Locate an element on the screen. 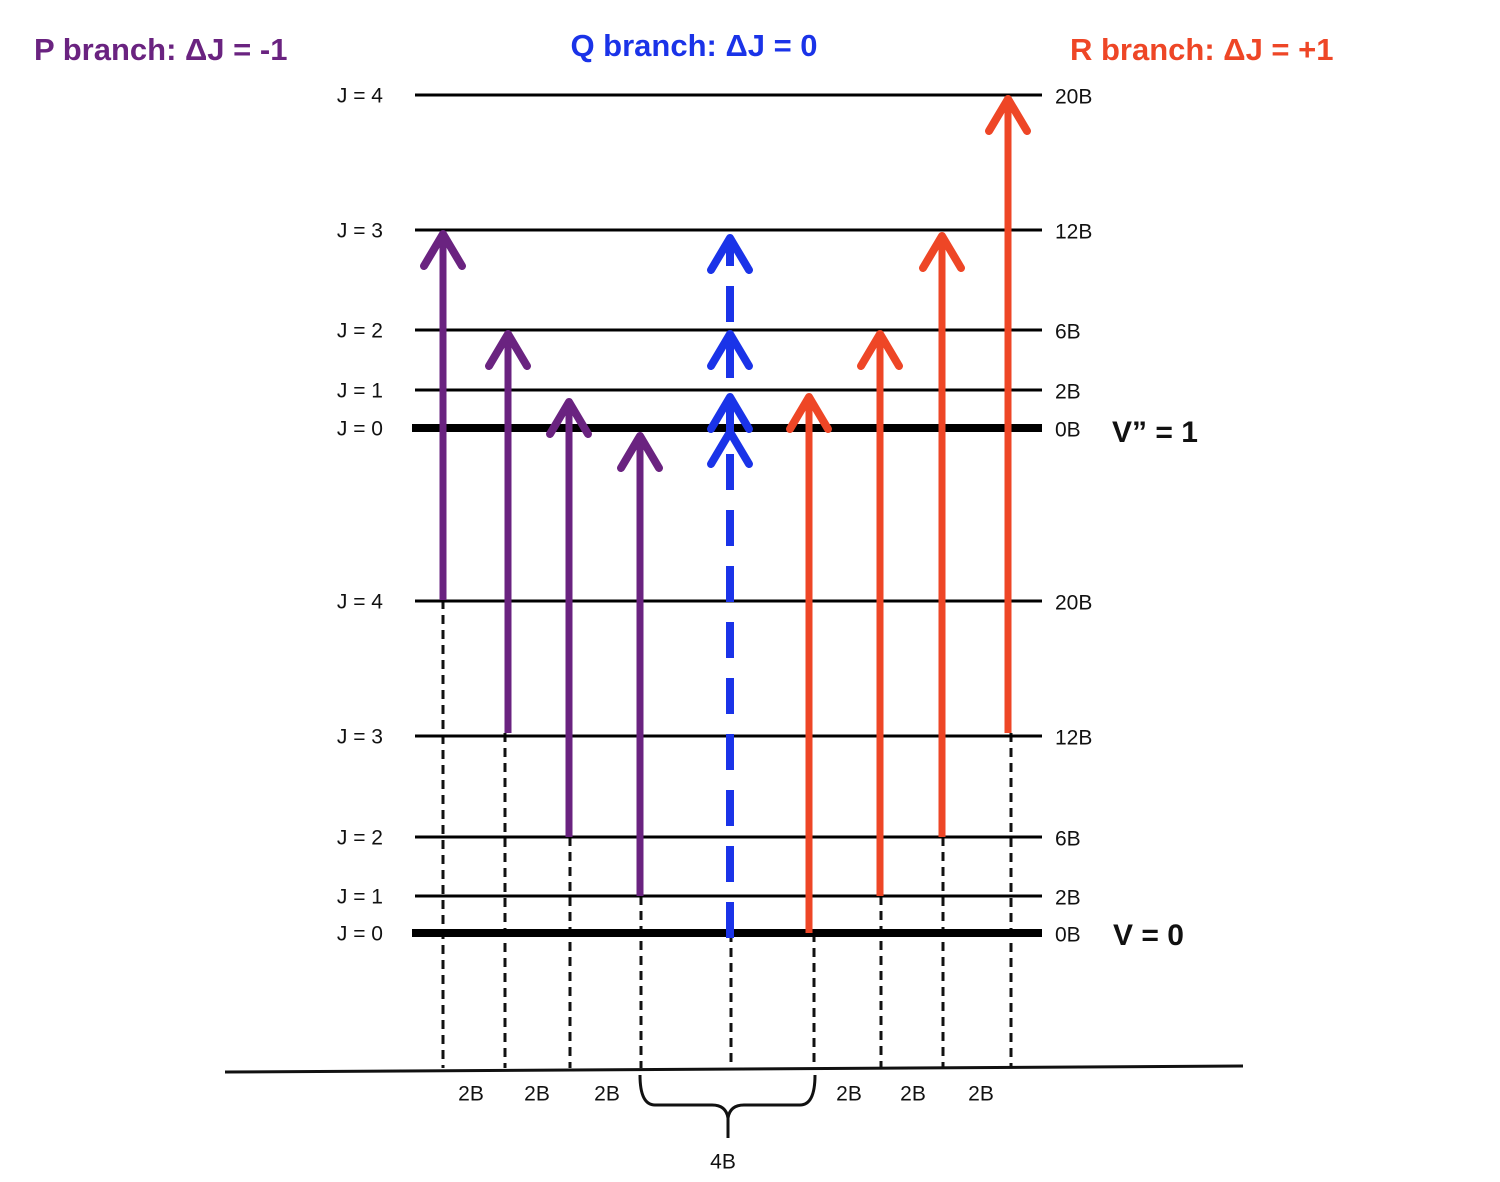  lower-state-label: V = 0 is located at coordinates (1148, 935).